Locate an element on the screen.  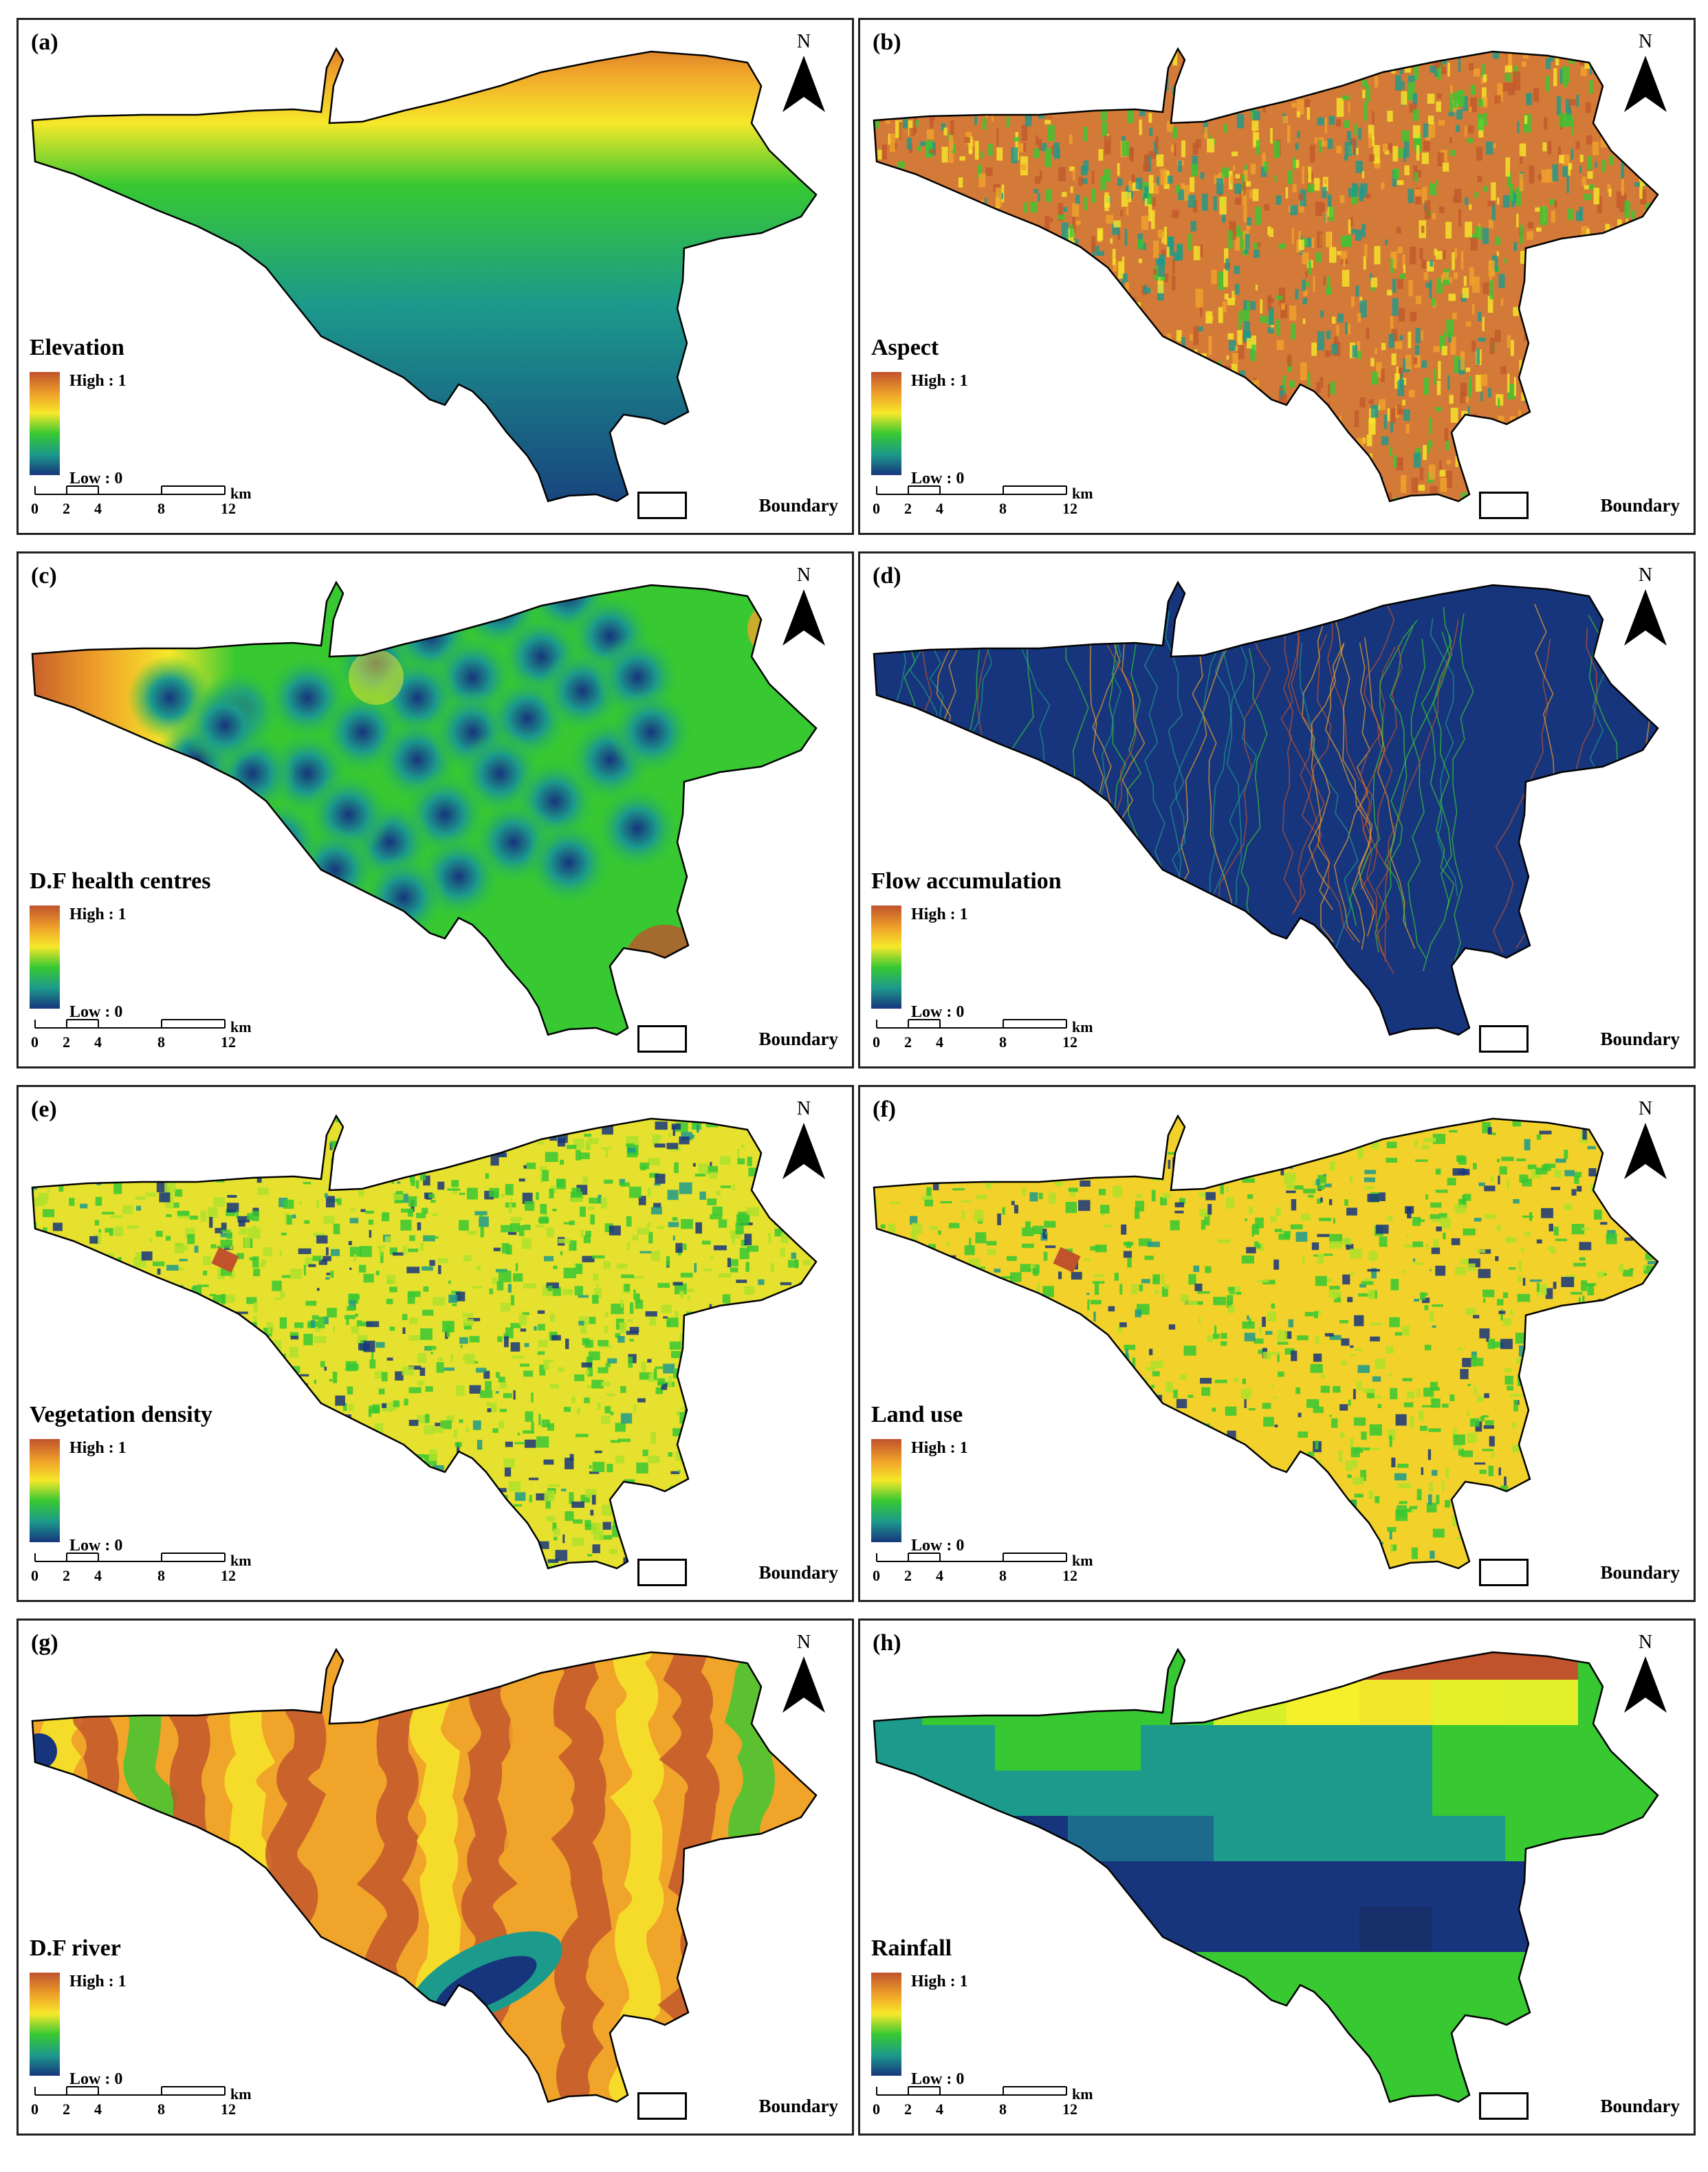
legend-title: Aspect is located at coordinates (905, 347).